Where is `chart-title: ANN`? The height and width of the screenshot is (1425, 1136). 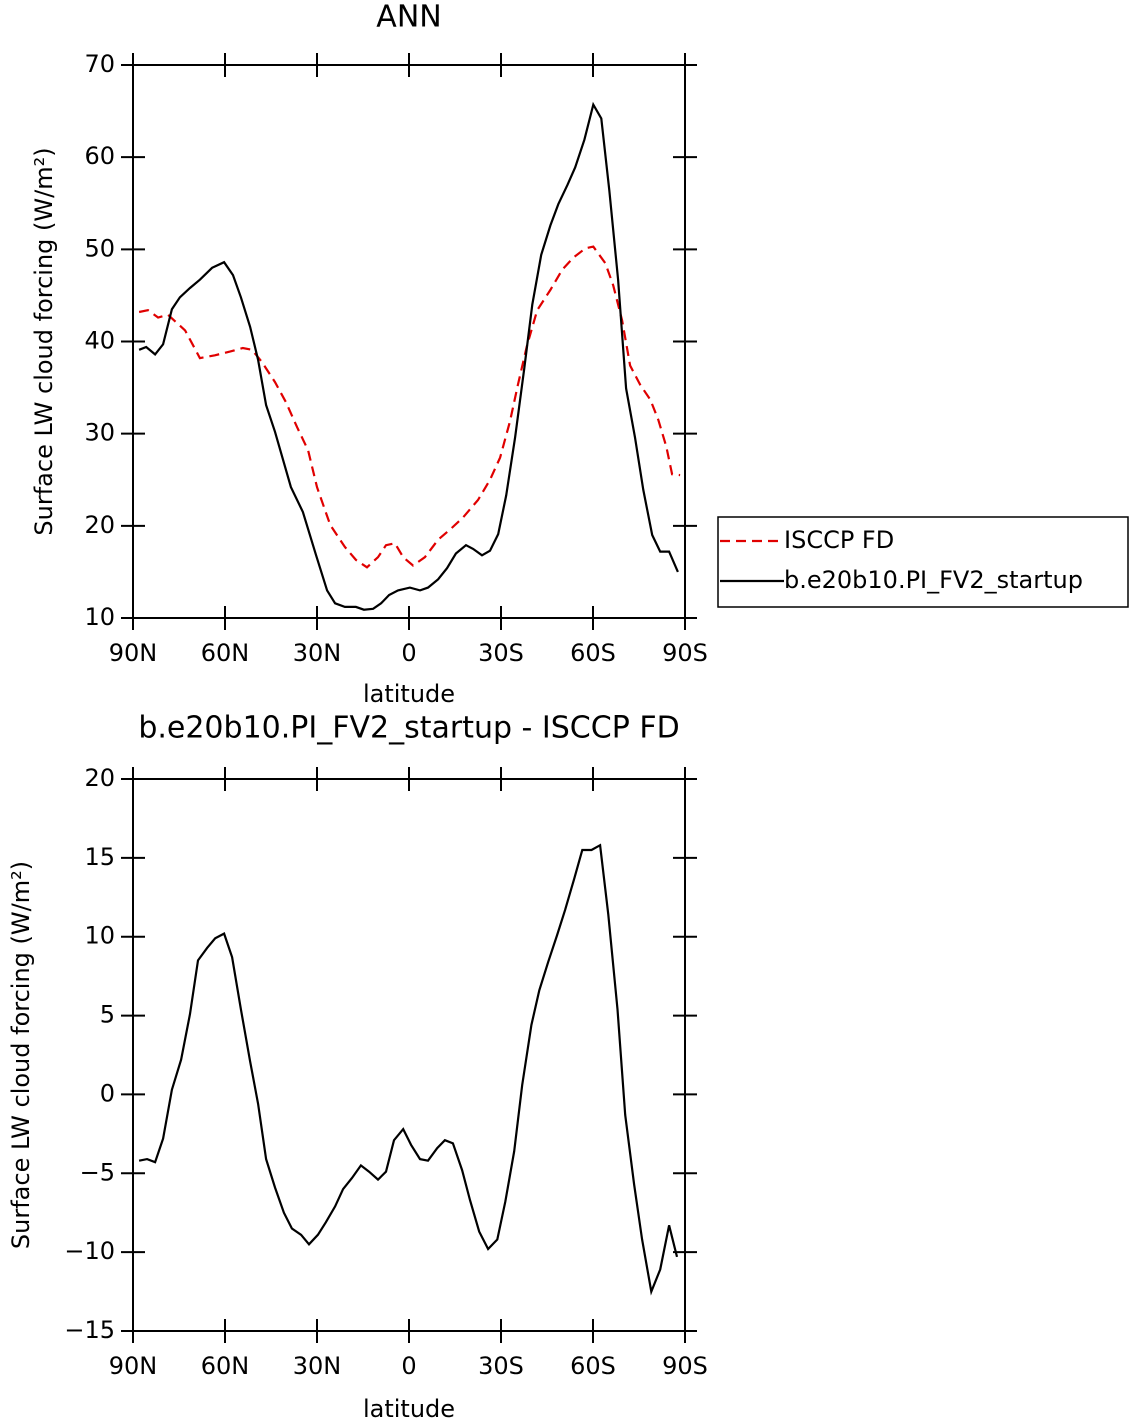 chart-title: ANN is located at coordinates (408, 17).